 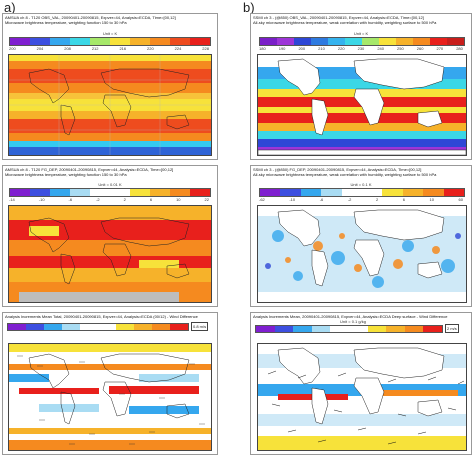 I want to click on panel-b3-map, so click(x=362, y=397).